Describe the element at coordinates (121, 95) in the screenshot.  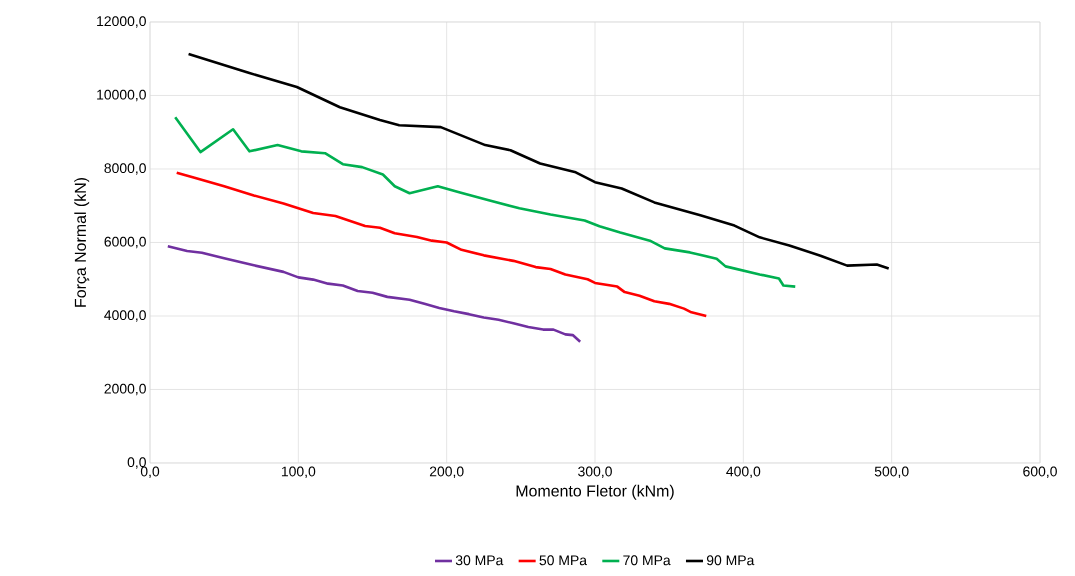
I see `y-tick-label: 10000,0` at that location.